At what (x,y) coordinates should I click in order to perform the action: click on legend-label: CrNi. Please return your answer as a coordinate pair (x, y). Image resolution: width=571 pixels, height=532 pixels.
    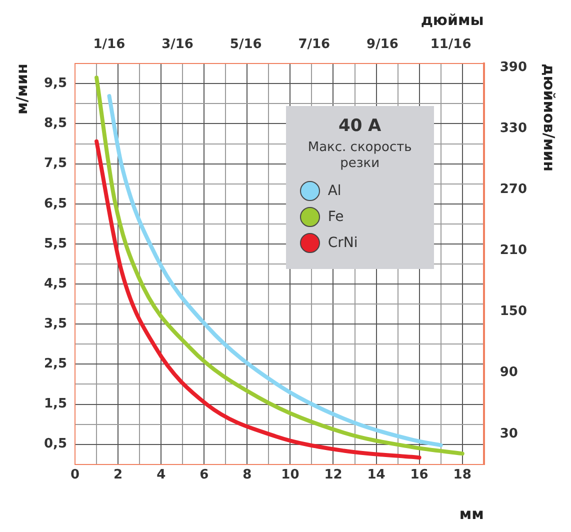
    Looking at the image, I should click on (343, 243).